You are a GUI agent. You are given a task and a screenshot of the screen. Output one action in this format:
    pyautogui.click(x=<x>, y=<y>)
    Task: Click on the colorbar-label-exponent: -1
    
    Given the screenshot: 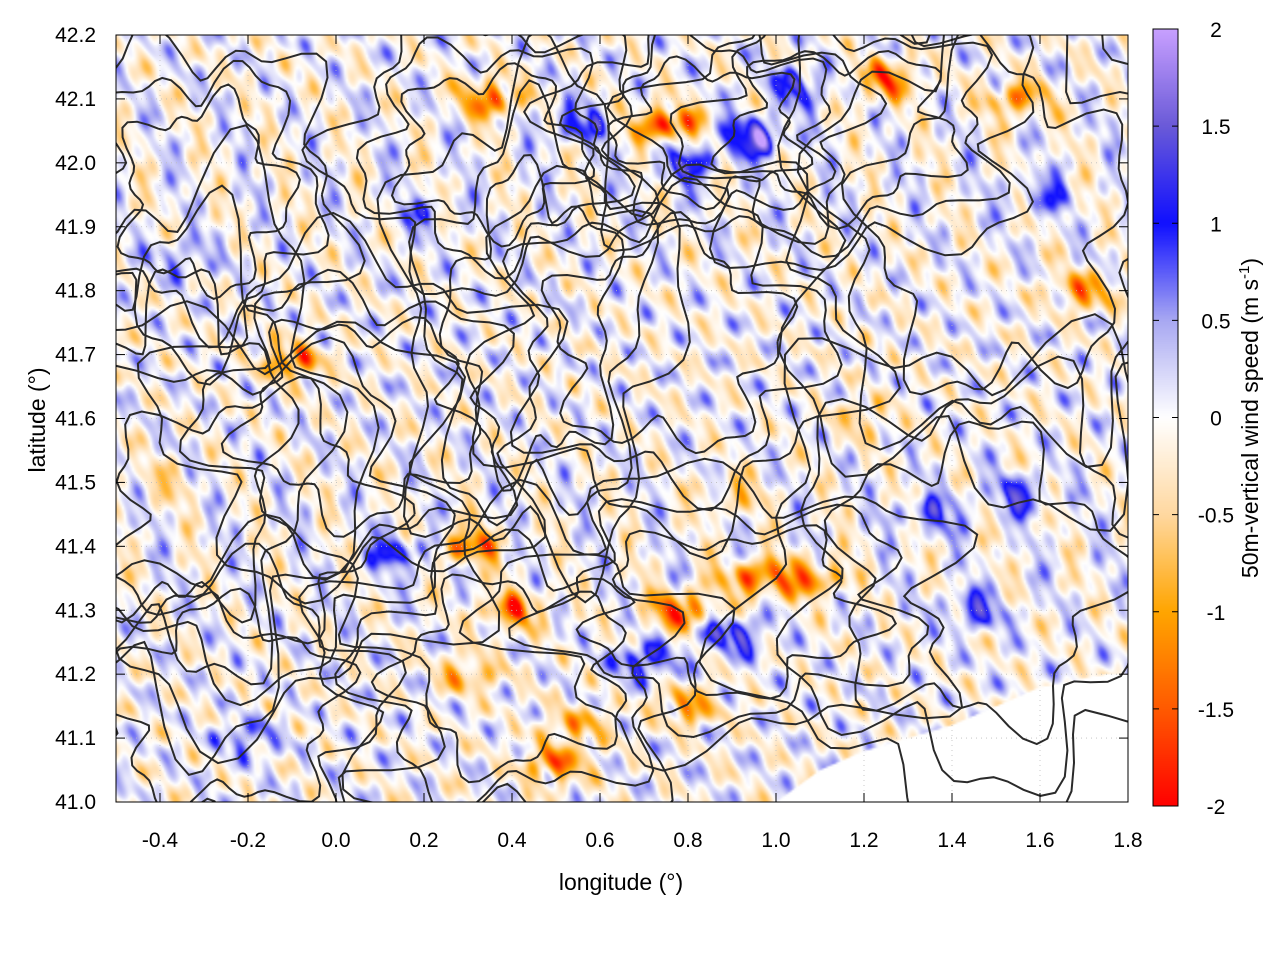 What is the action you would take?
    pyautogui.click(x=1244, y=272)
    